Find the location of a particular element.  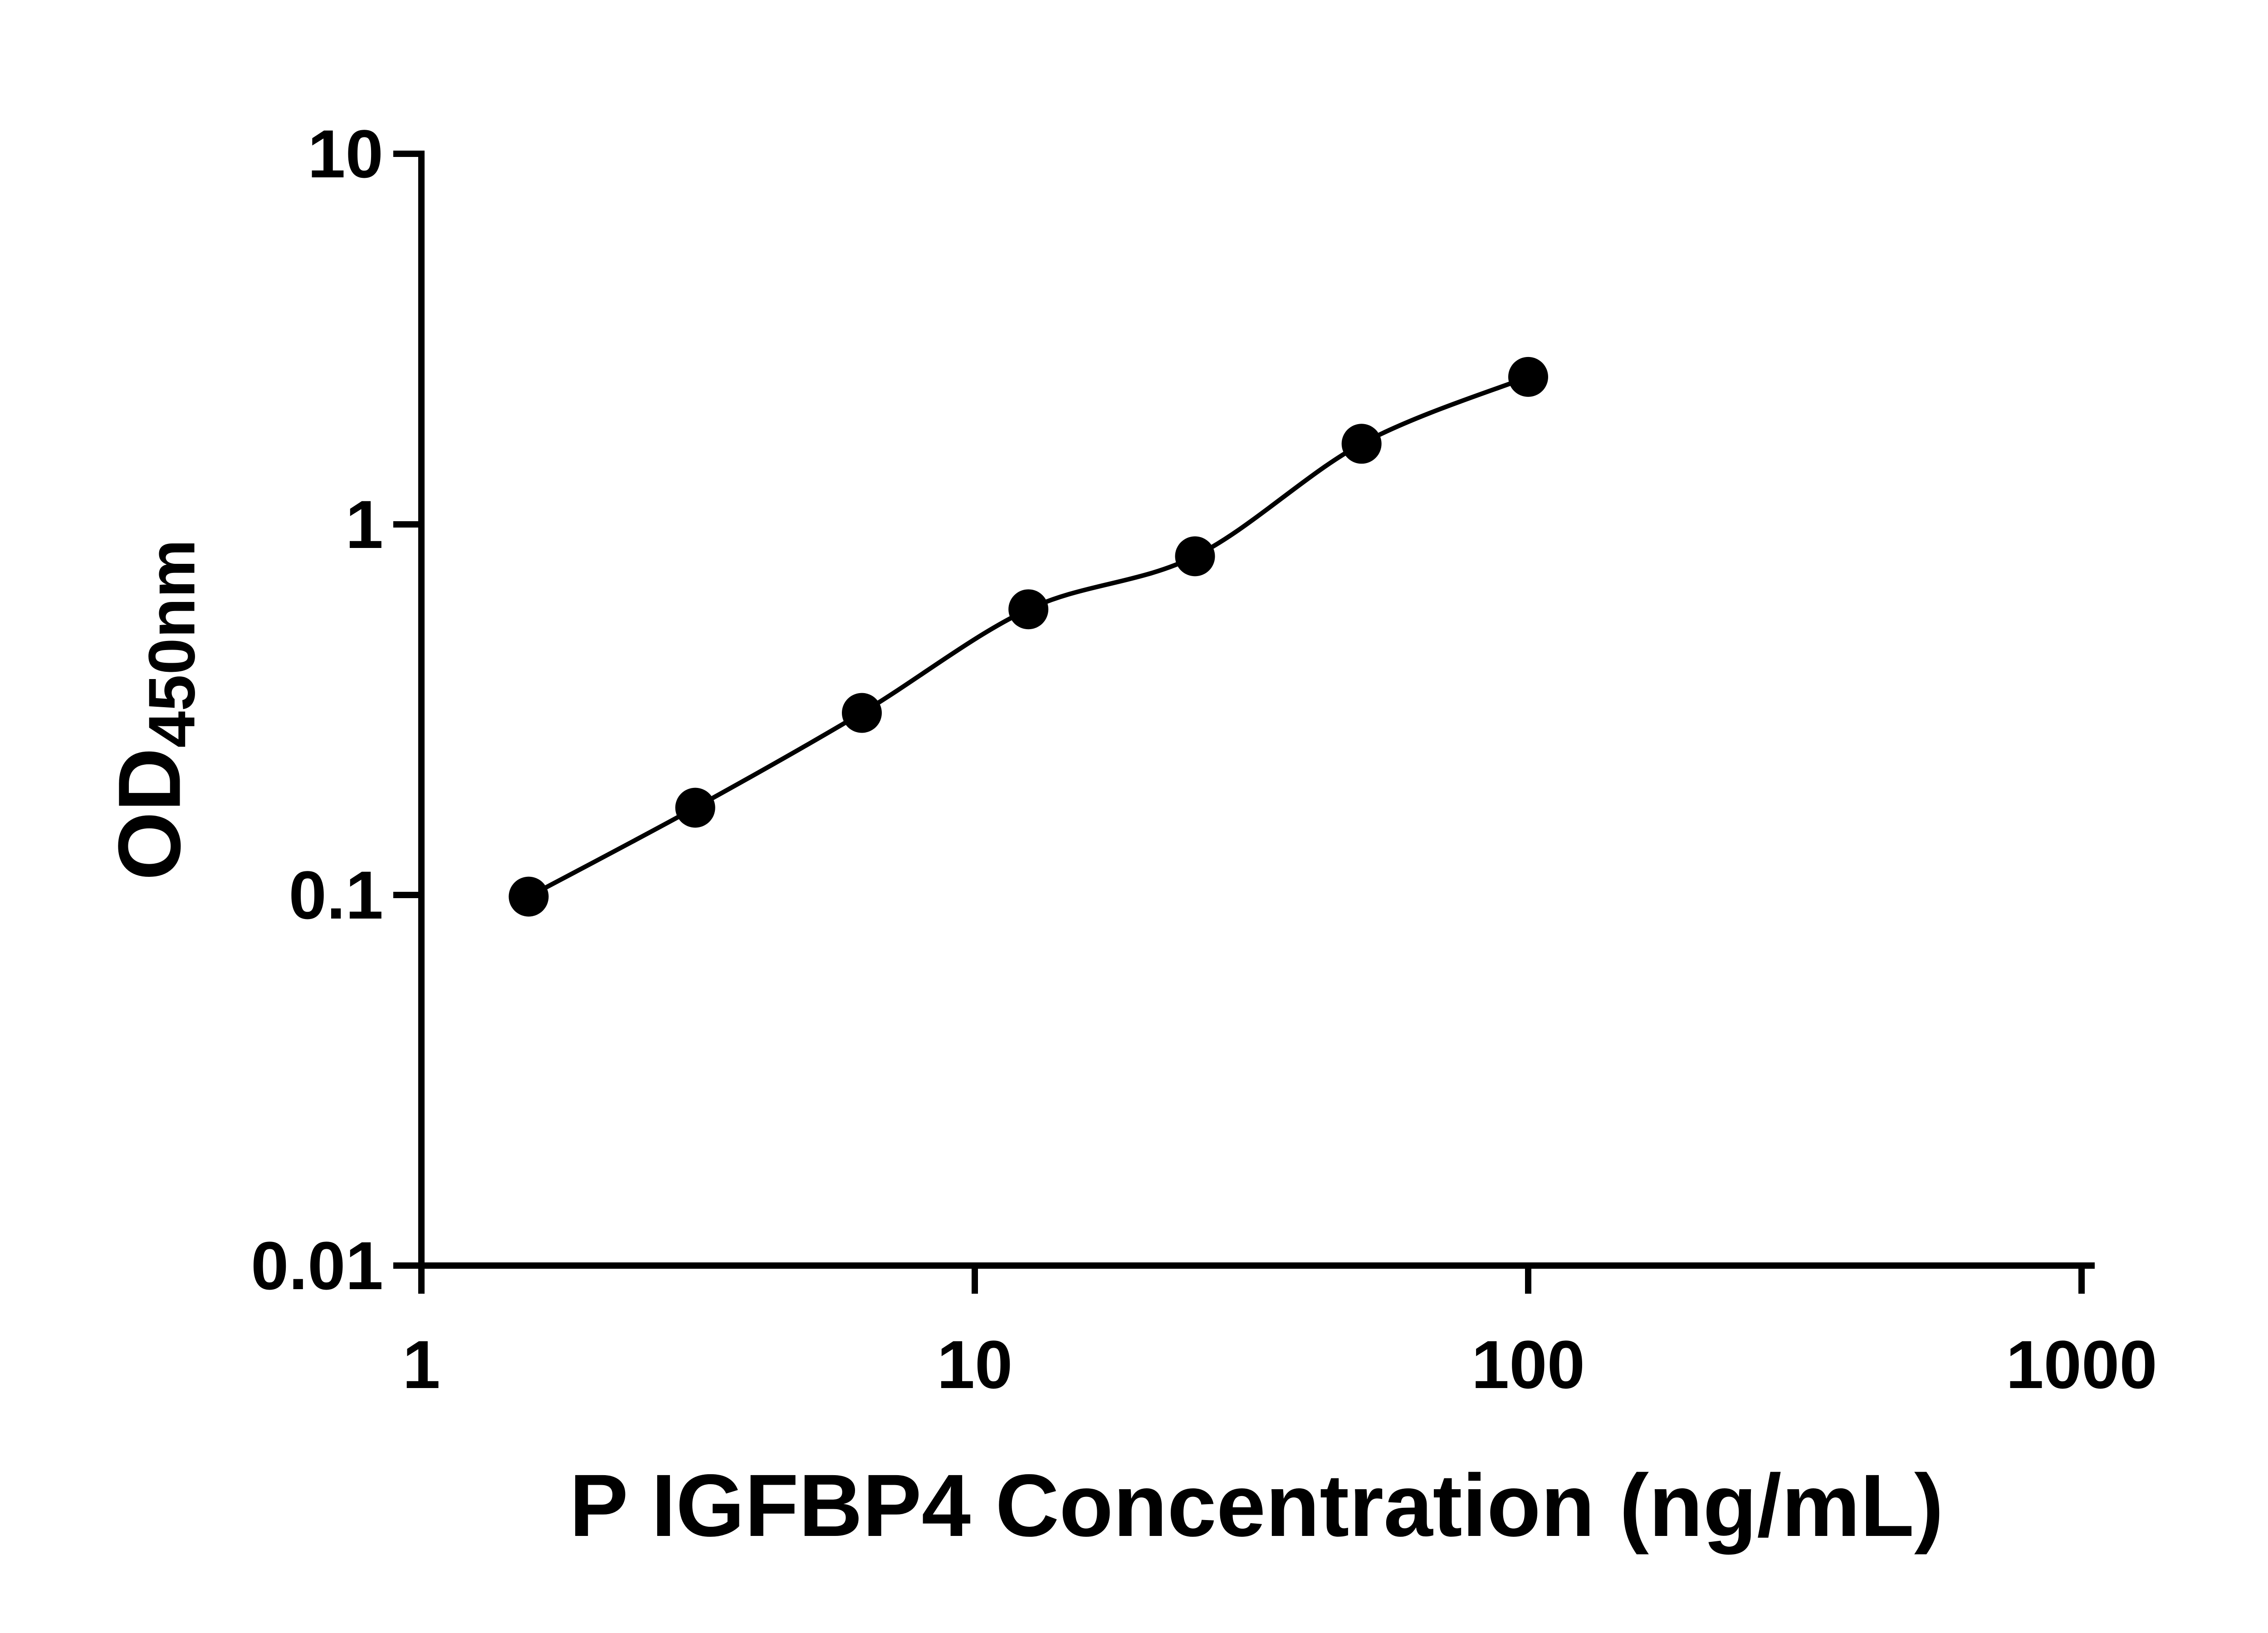

y-axis-title-main: OD is located at coordinates (150, 814).